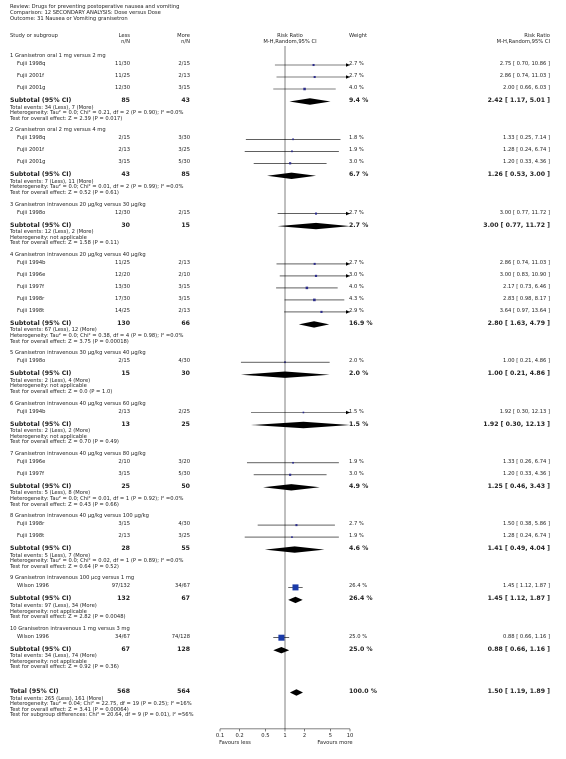 This screenshot has height=759, width=566. I want to click on study-weight: 1.9 %, so click(356, 461).